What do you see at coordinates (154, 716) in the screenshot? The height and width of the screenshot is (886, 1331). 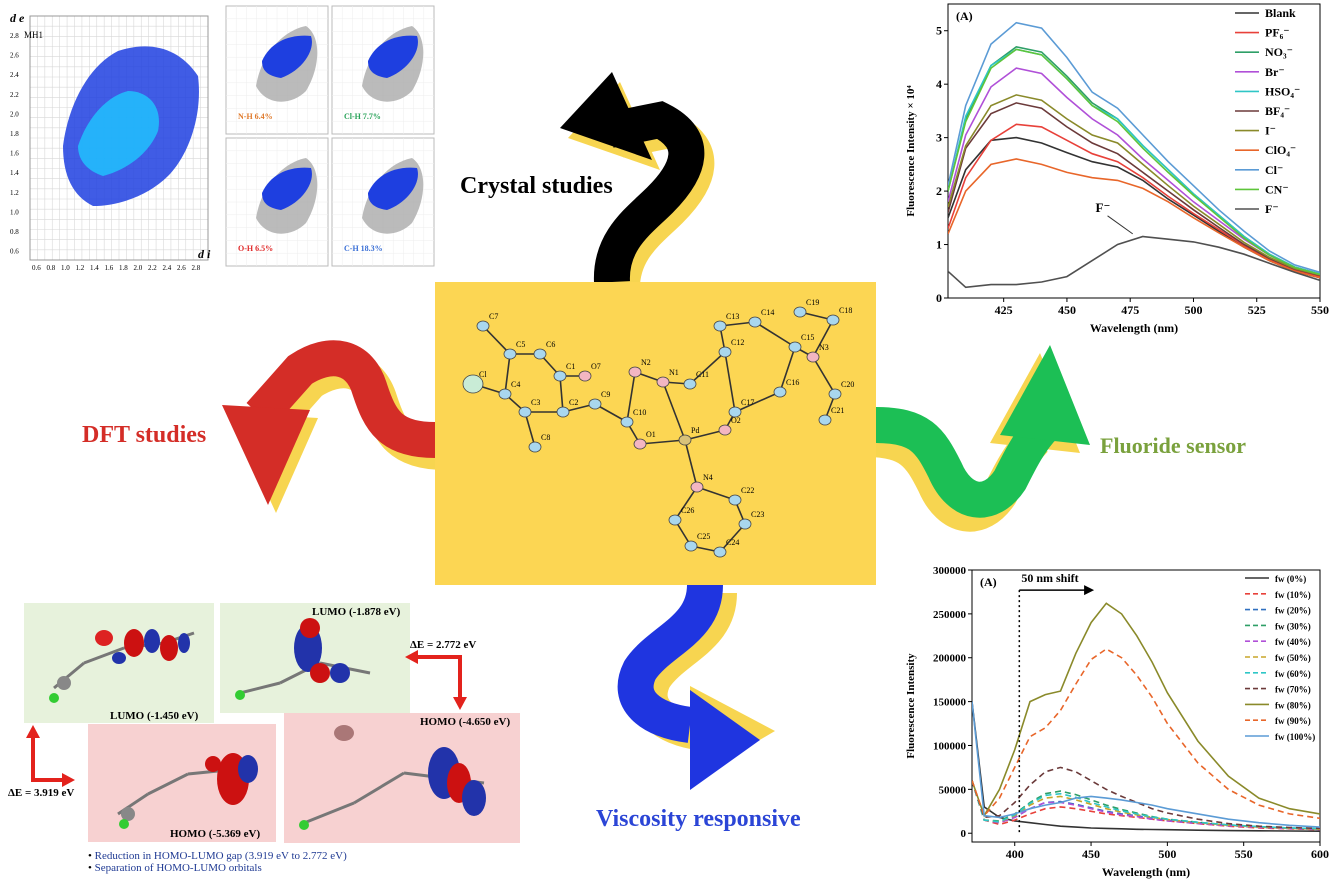 I see `lumo1-label: LUMO (-1.450 eV)` at bounding box center [154, 716].